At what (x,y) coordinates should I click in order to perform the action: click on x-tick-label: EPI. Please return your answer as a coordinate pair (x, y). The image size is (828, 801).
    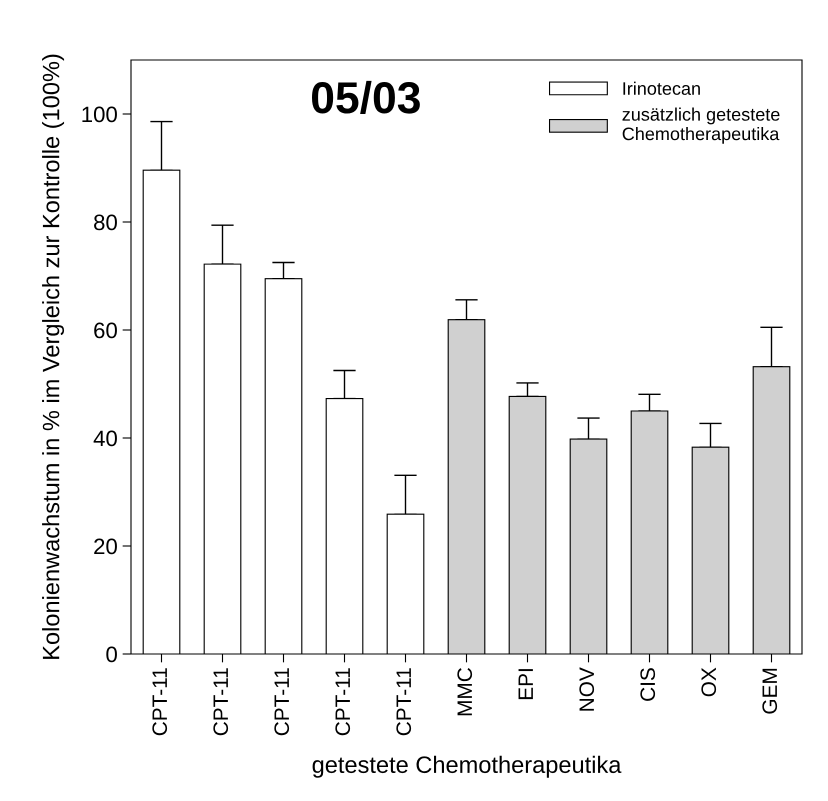
    Looking at the image, I should click on (525, 684).